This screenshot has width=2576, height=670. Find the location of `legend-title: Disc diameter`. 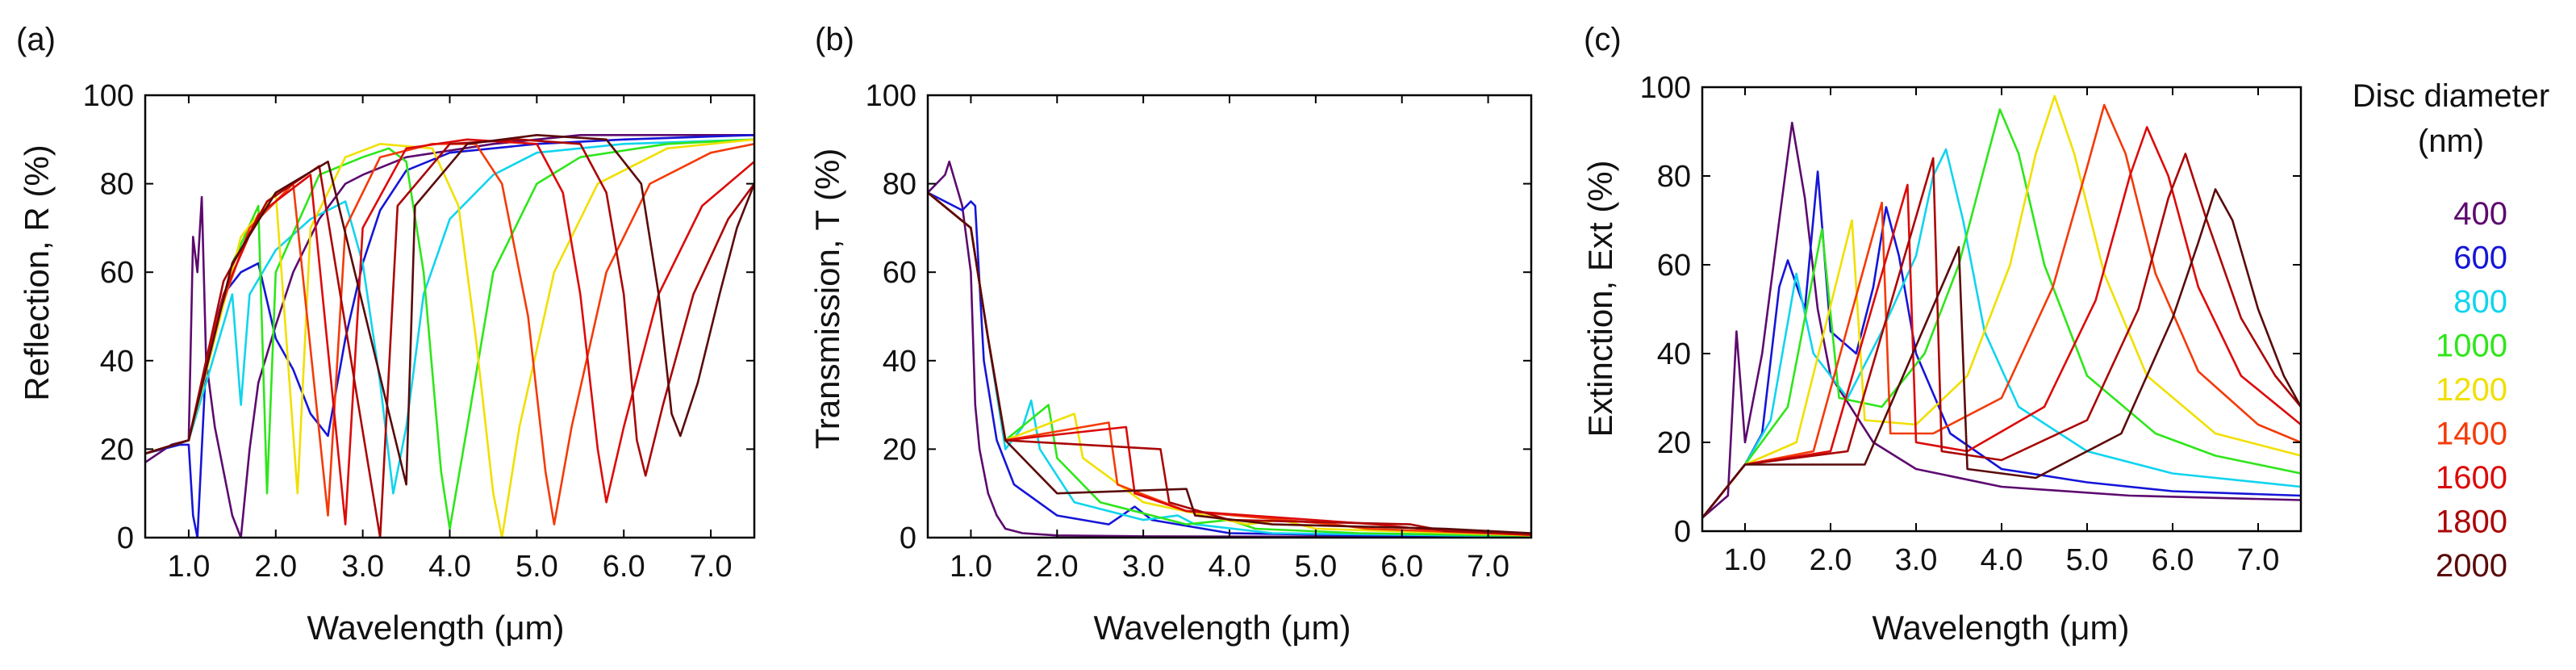

legend-title: Disc diameter is located at coordinates (2451, 96).